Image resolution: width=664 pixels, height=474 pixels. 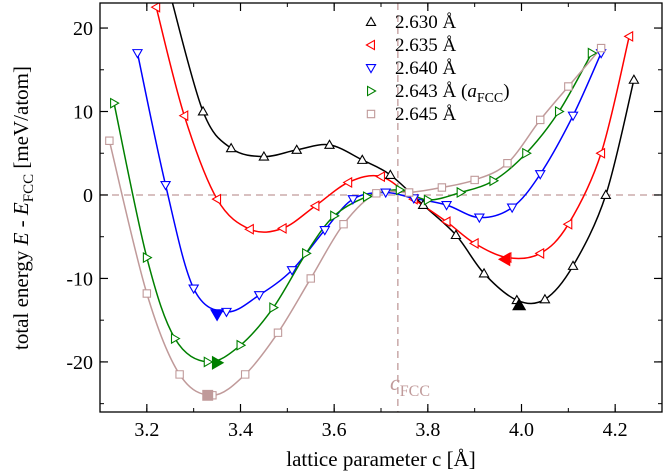 I want to click on y-tick-label: -10, so click(x=79, y=279).